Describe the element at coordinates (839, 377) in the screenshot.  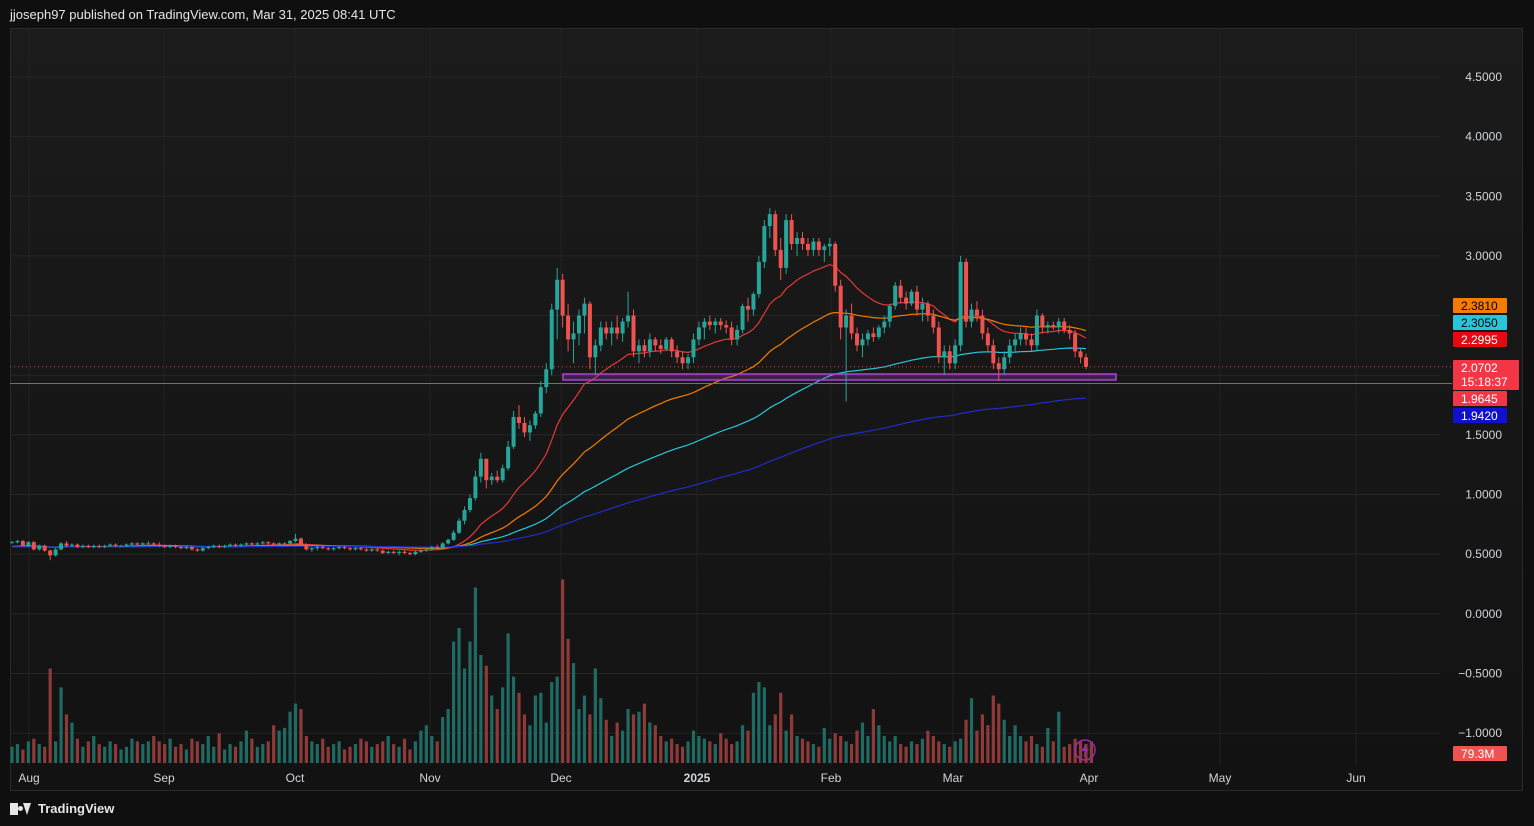
I see `support-zone` at that location.